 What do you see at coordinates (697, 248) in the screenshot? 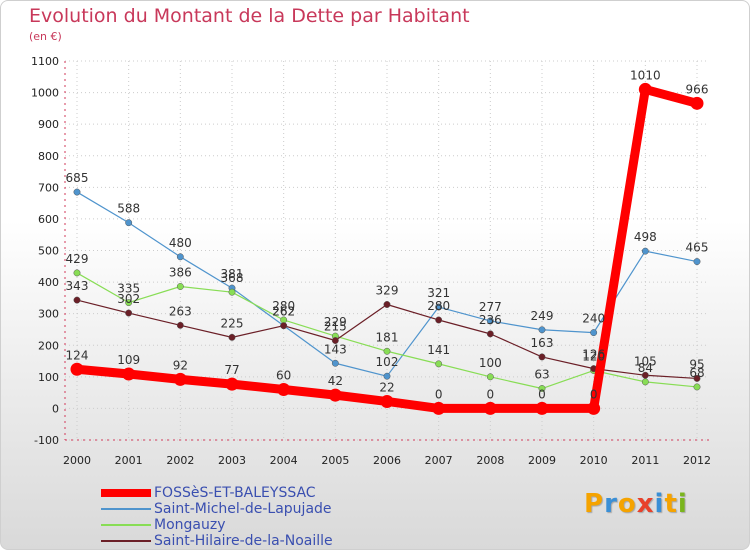
I see `data-label: 465` at bounding box center [697, 248].